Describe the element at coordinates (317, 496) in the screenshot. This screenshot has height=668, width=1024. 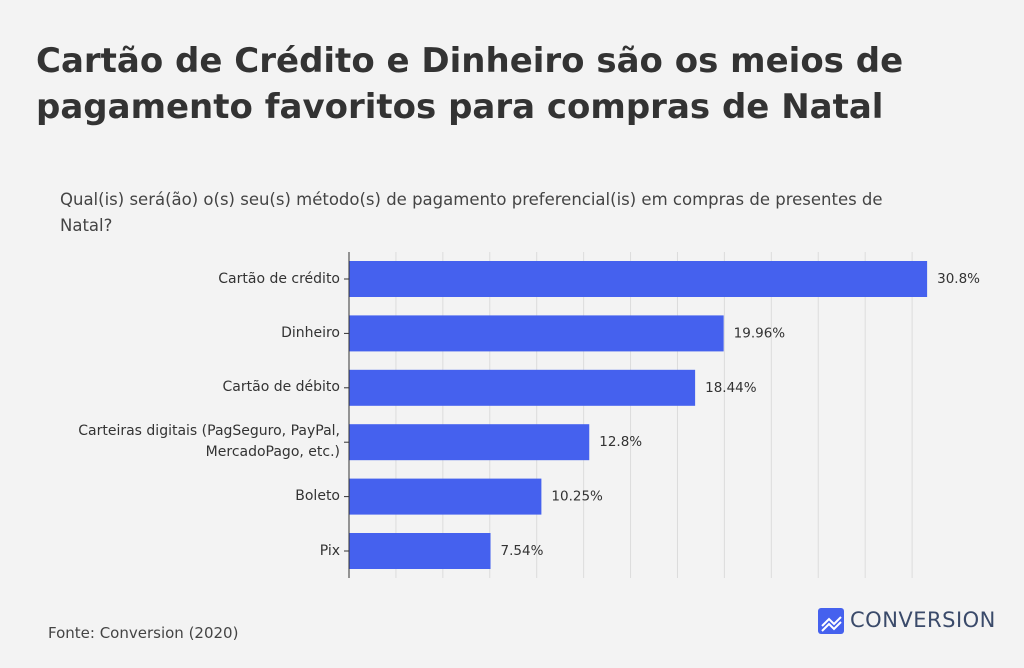
I see `y-tick-label: Boleto` at that location.